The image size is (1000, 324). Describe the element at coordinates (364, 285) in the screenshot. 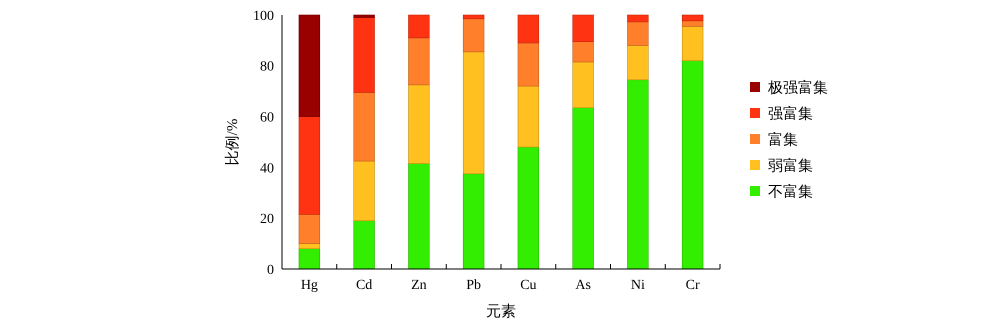

I see `x-tick-label: Cd` at that location.